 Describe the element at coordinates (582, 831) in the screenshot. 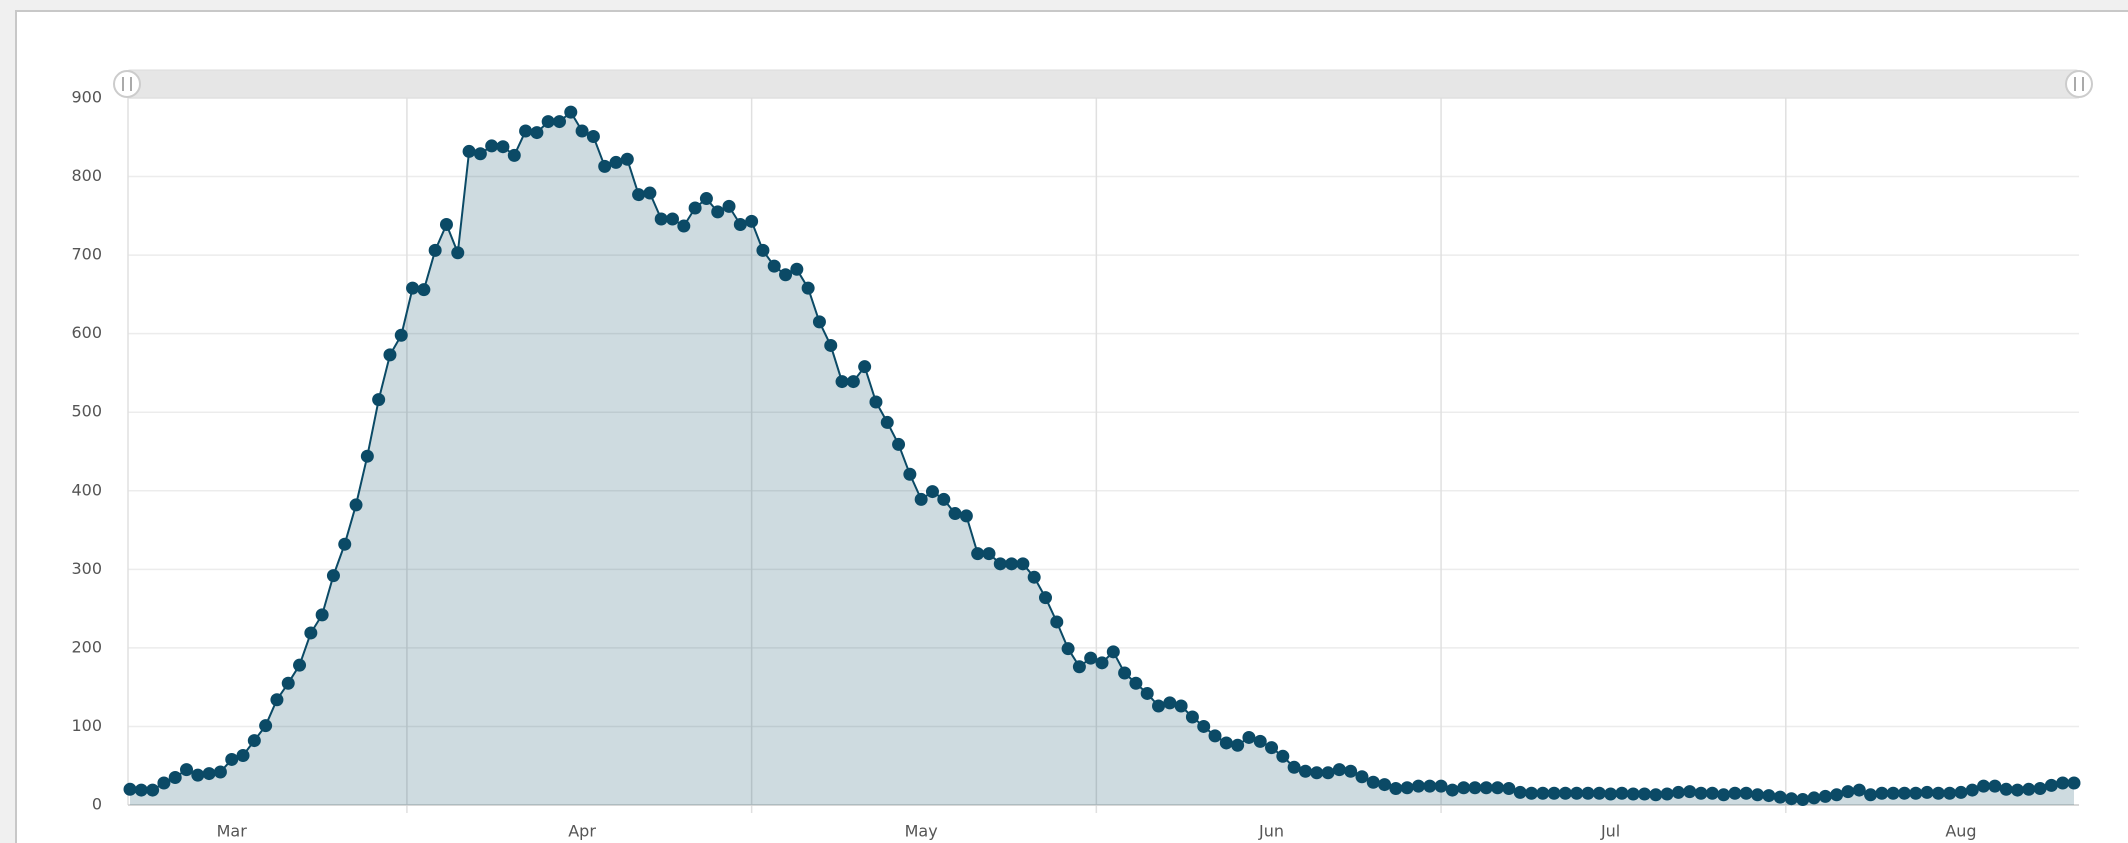

I see `x-tick-label: Apr` at that location.